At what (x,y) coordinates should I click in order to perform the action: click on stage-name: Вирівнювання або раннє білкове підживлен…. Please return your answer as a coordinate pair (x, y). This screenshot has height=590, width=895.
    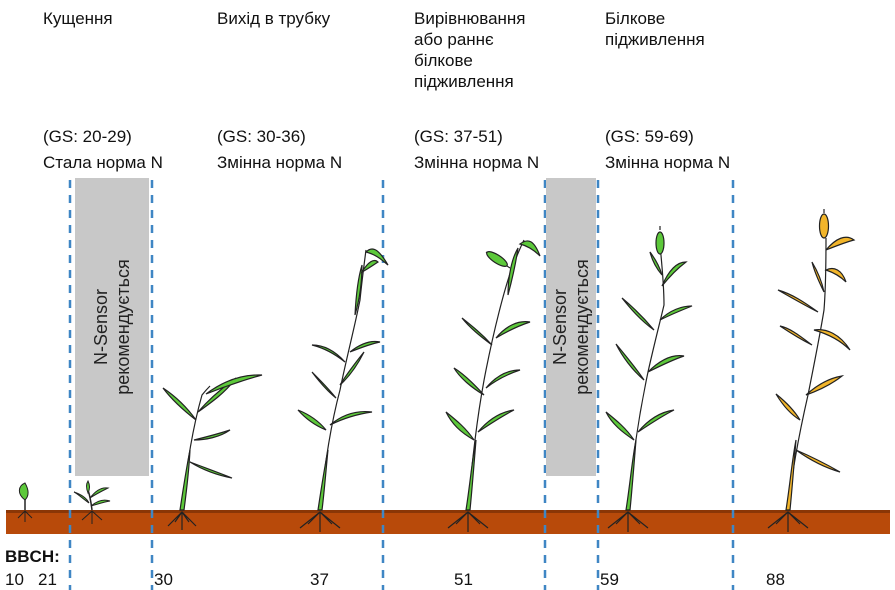
    Looking at the image, I should click on (470, 50).